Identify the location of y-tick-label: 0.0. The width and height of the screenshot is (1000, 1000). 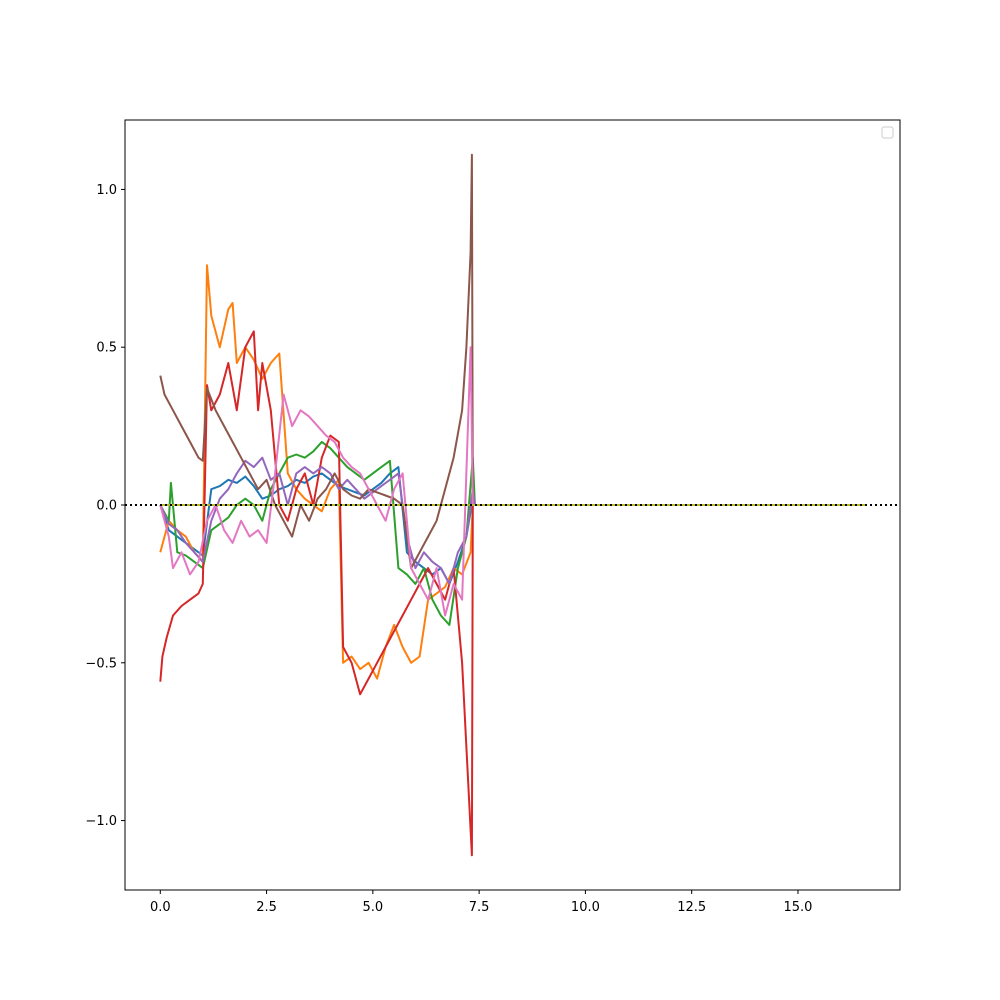
(106, 506).